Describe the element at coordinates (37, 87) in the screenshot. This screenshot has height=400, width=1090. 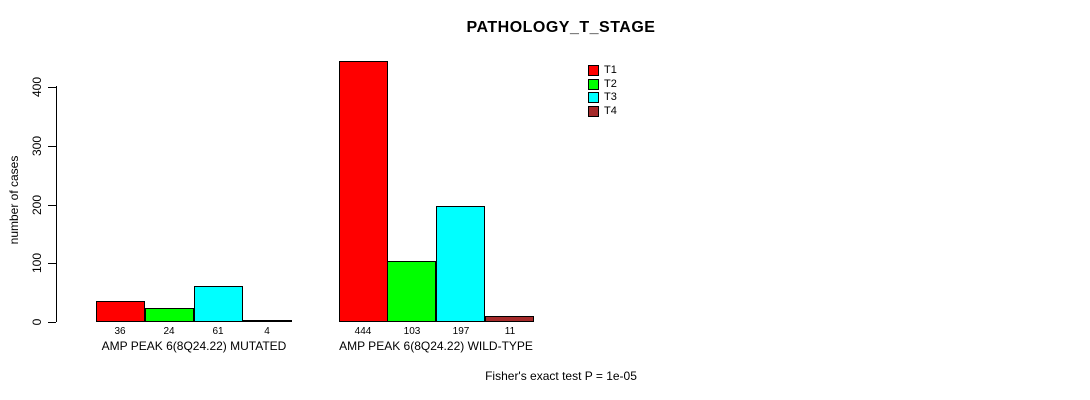
I see `y-tick-label: 400` at that location.